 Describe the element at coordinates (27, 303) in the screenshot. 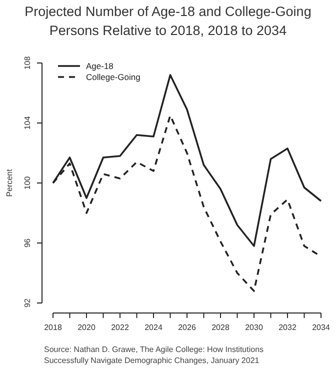

I see `y-tick-label: 92` at that location.